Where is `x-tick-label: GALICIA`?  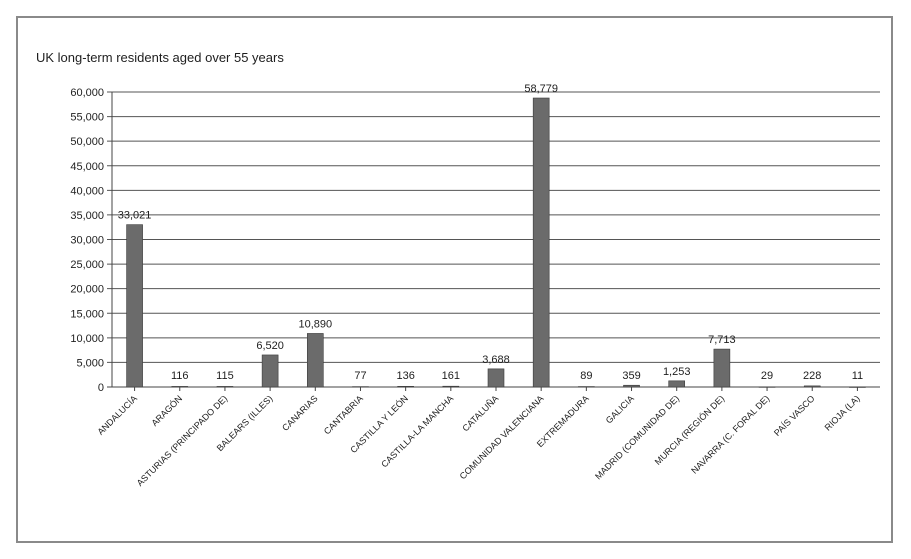
x-tick-label: GALICIA is located at coordinates (620, 409).